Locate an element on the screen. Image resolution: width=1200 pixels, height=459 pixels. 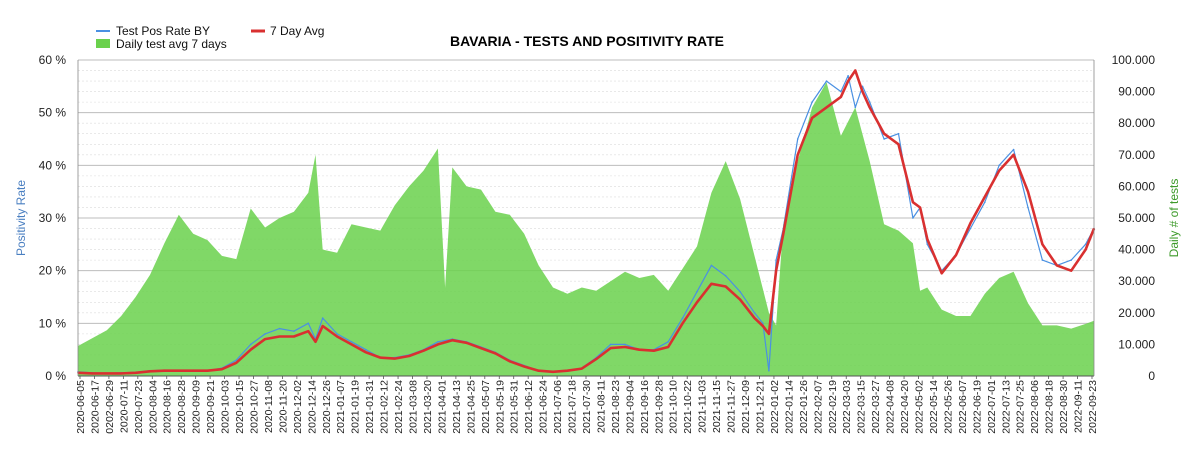
x-tick-label: 2021-11-15 is located at coordinates (717, 406).